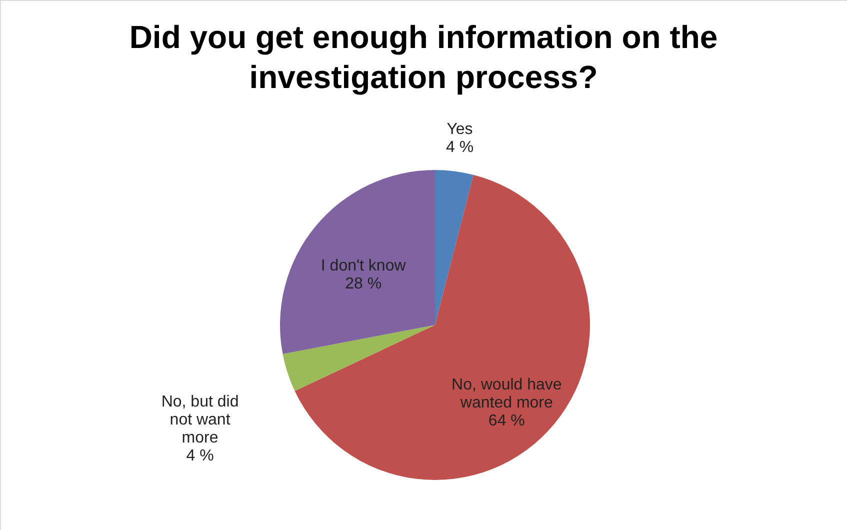 The height and width of the screenshot is (530, 847). What do you see at coordinates (459, 129) in the screenshot?
I see `slice-label: Yes` at bounding box center [459, 129].